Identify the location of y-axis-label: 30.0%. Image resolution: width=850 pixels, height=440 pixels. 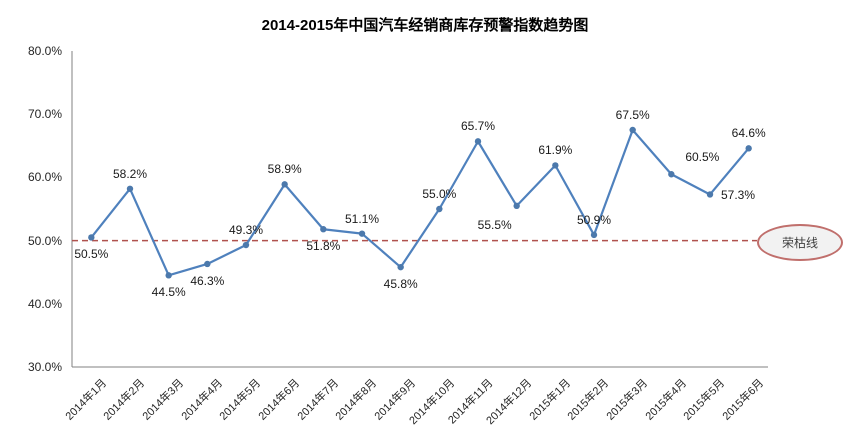
(44, 367).